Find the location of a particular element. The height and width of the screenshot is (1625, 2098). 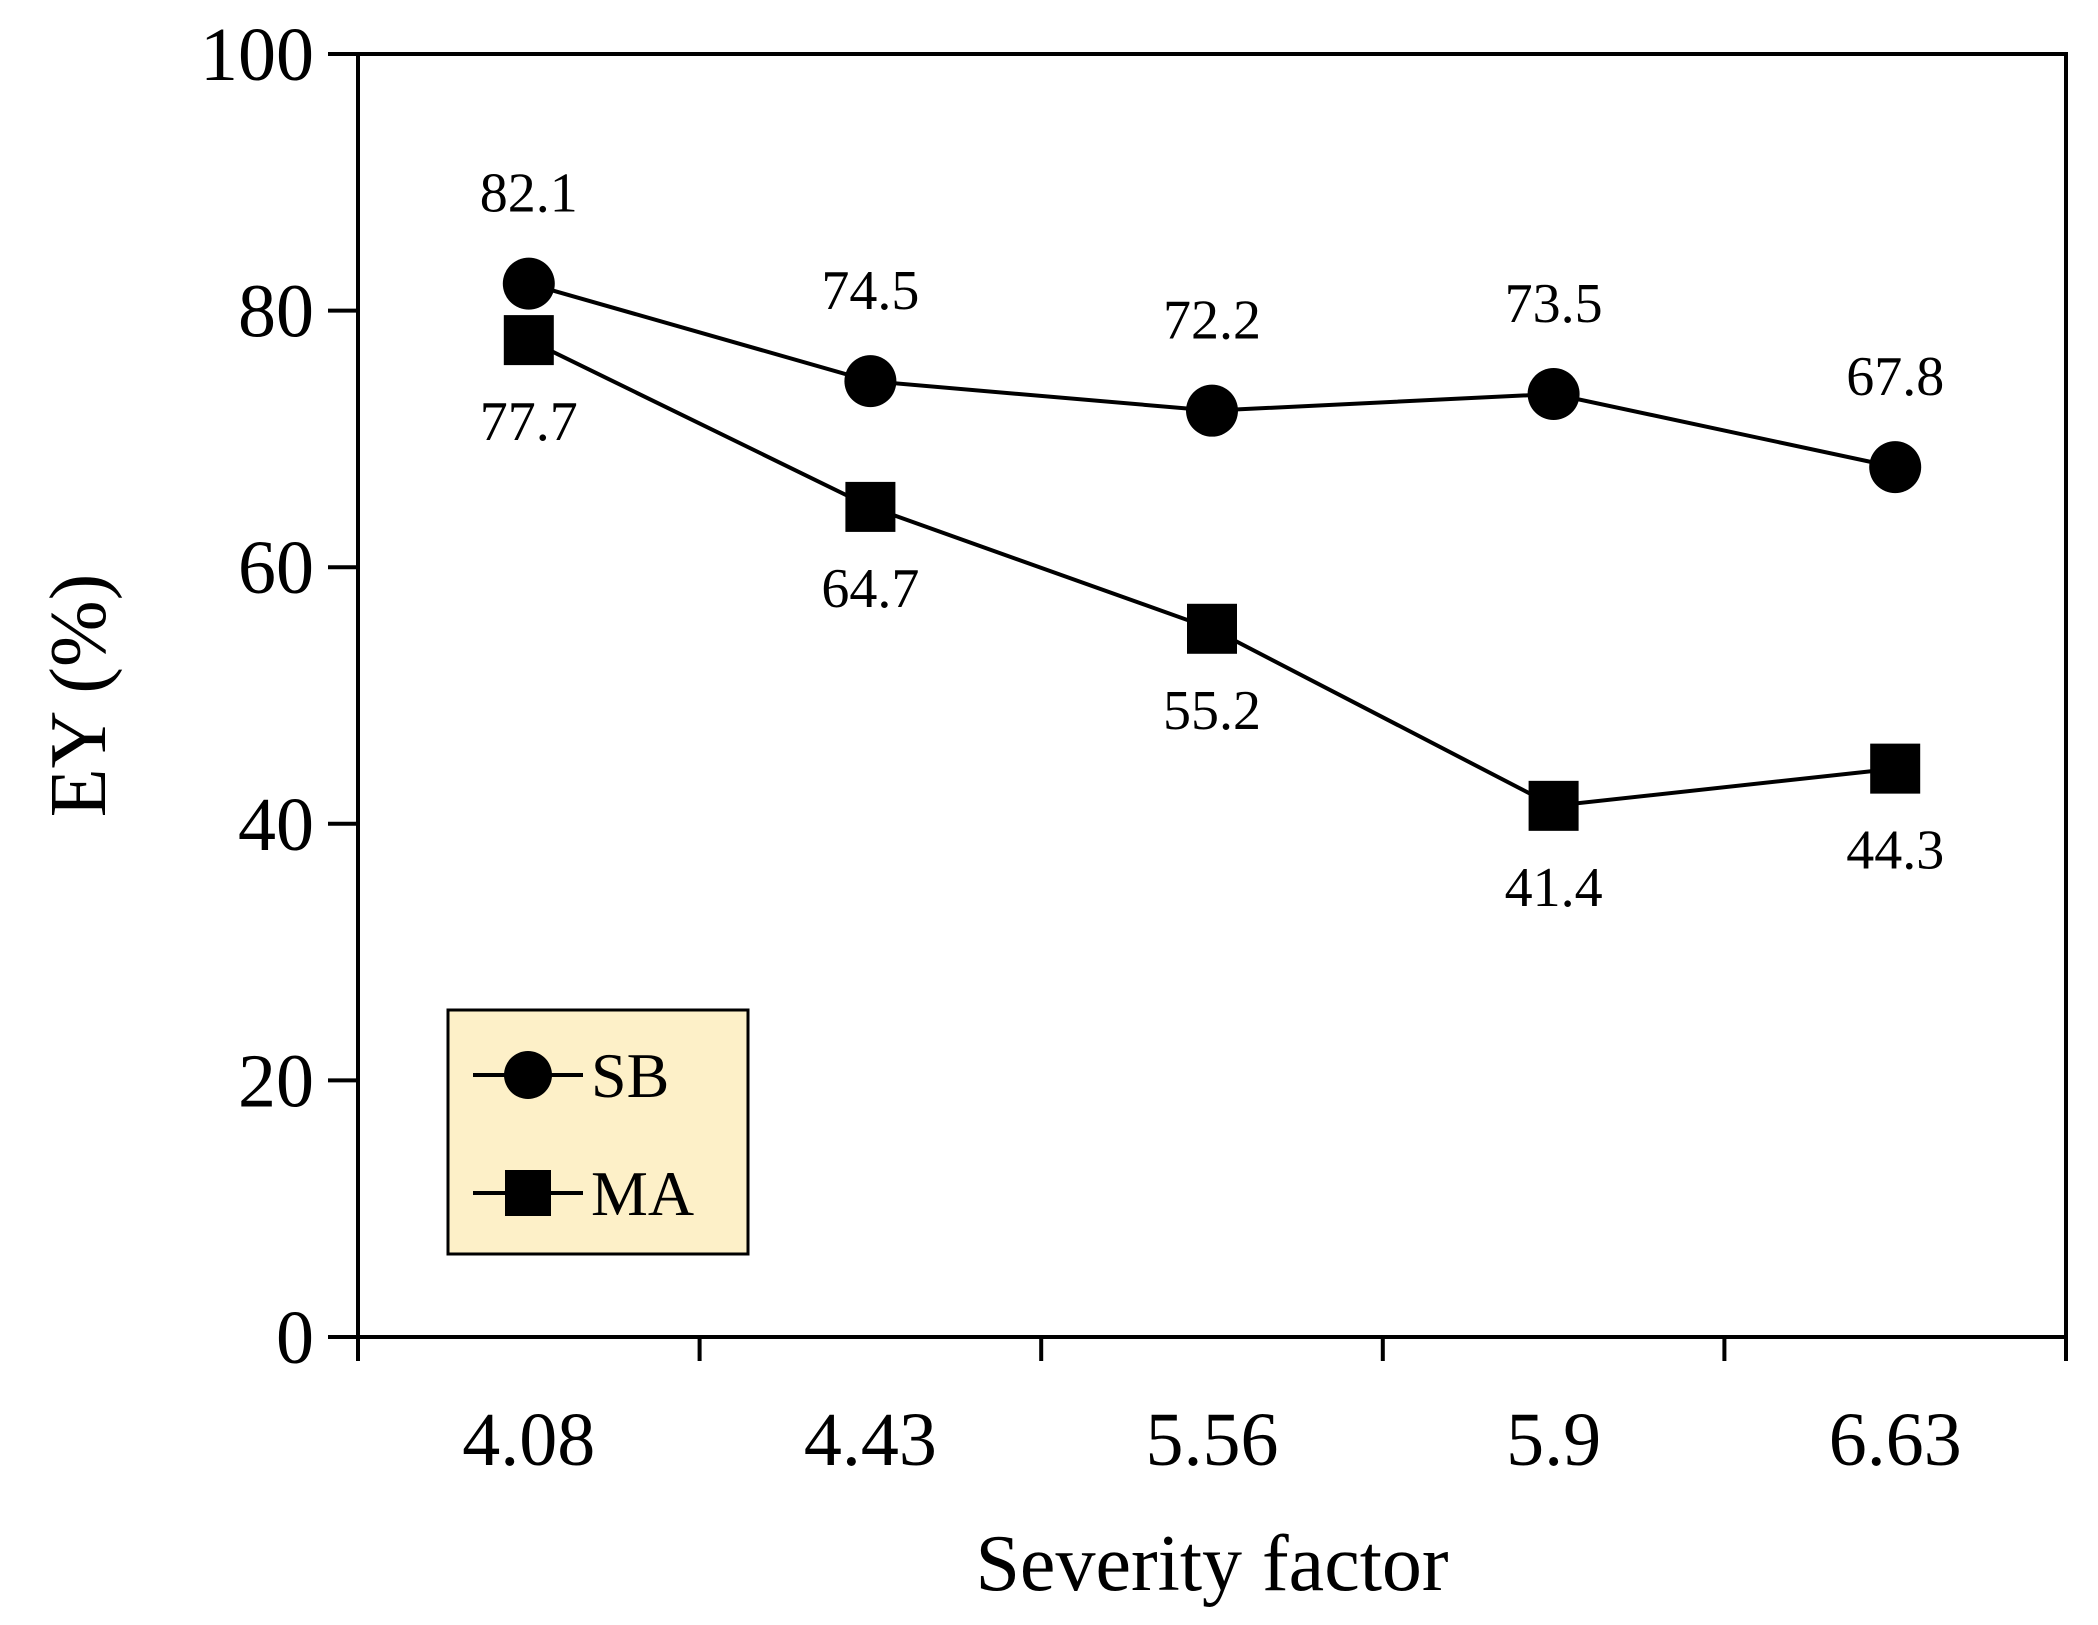

x-axis: 4.08 4.43 5.56 5.9 6.63 is located at coordinates (1212, 1409).